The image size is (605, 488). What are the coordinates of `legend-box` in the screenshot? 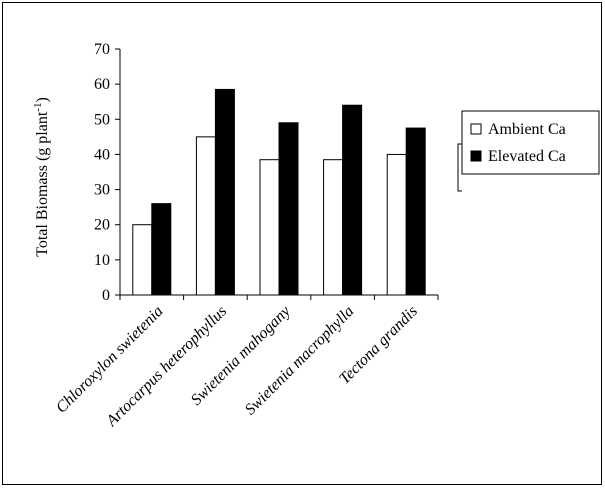 It's located at (530, 142).